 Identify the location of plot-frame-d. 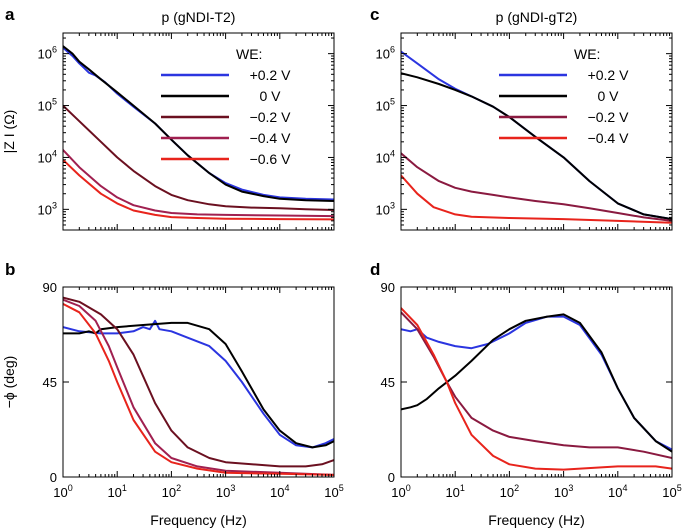
(536, 382).